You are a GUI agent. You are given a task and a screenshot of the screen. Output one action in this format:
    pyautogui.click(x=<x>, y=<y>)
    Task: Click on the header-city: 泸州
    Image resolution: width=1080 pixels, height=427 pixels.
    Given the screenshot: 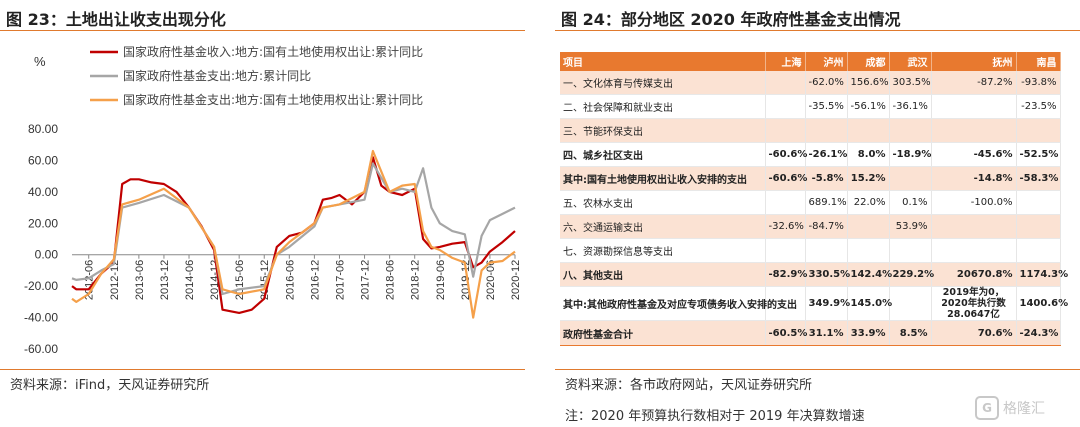 What is the action you would take?
    pyautogui.click(x=826, y=61)
    